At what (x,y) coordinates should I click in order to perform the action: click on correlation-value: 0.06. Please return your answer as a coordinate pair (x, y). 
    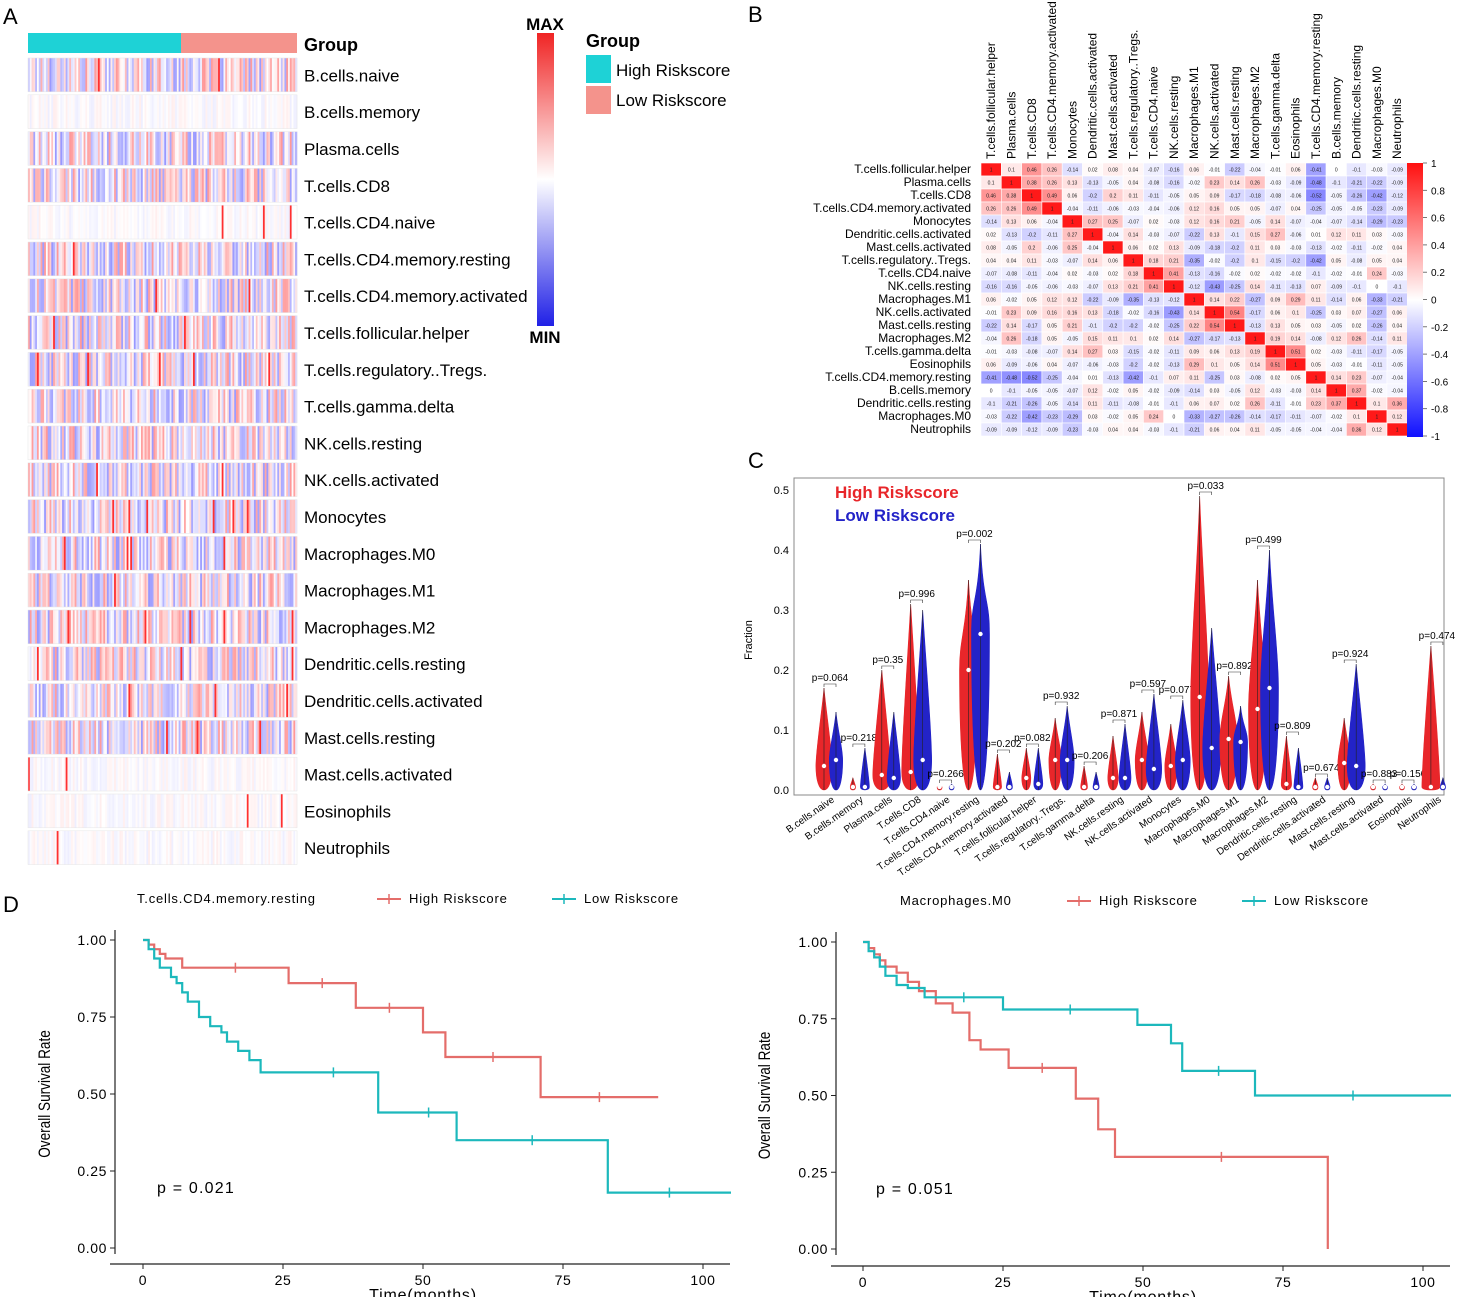
    Looking at the image, I should click on (1113, 262).